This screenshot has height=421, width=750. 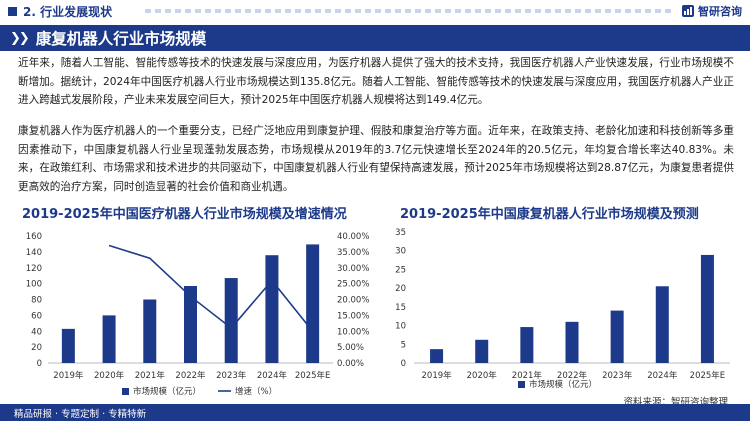 What do you see at coordinates (121, 39) in the screenshot?
I see `page-title: 康复机器人行业市场规模` at bounding box center [121, 39].